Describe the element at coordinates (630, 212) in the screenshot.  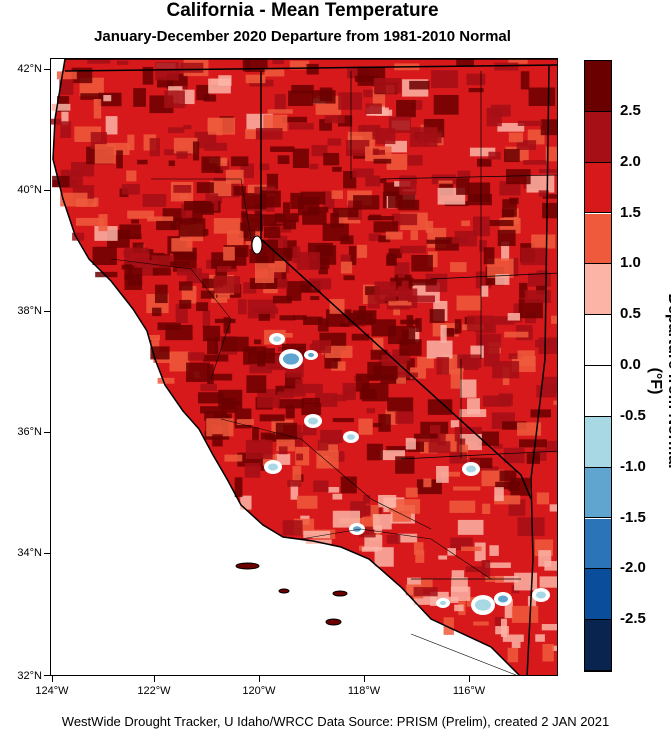
I see `colorbar-label: 1.5` at that location.